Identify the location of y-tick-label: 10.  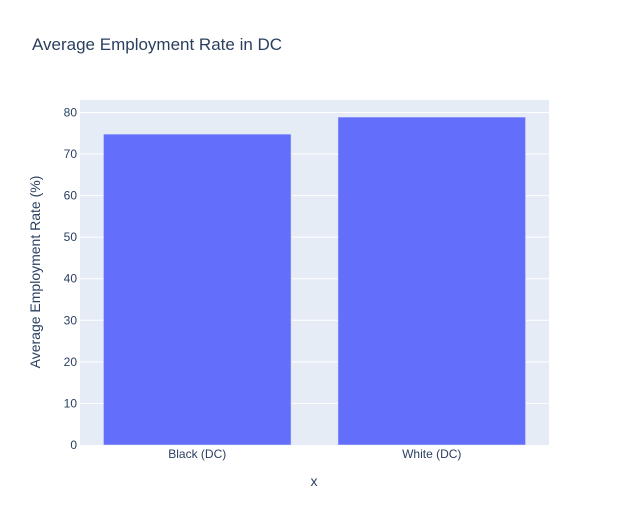
(71, 403).